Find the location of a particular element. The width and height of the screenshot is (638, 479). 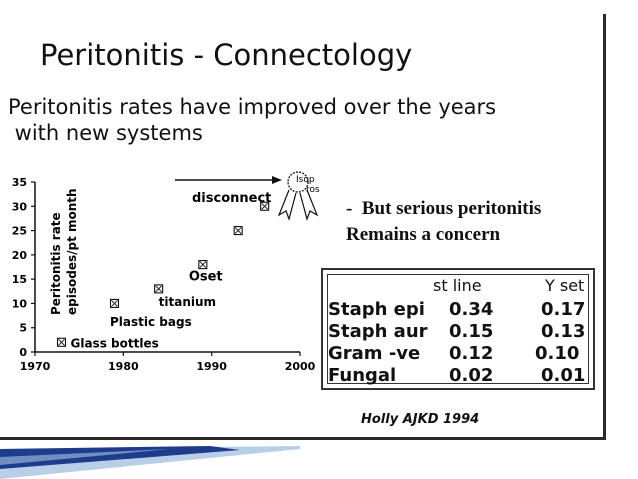

row-name: Staph epi is located at coordinates (376, 309).